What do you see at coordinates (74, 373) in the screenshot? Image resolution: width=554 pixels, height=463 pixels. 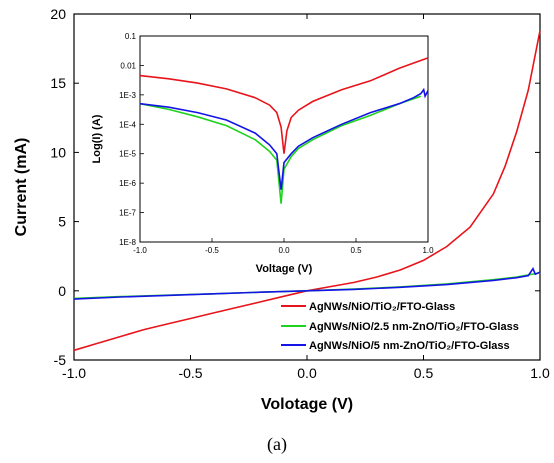 I see `main-x-tick-label: -1.0` at bounding box center [74, 373].